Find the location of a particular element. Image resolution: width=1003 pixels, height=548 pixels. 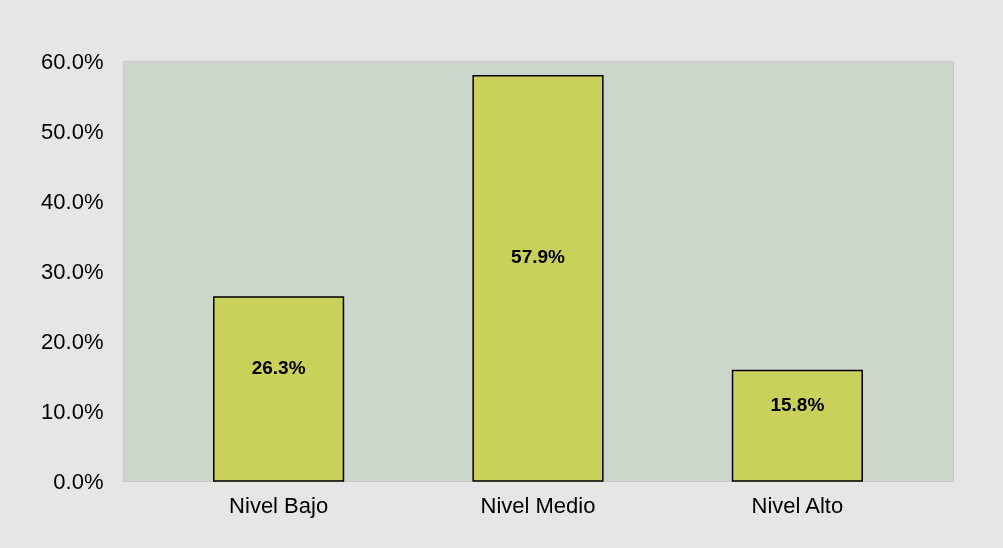

x-tick-label: Nivel Bajo is located at coordinates (279, 505).